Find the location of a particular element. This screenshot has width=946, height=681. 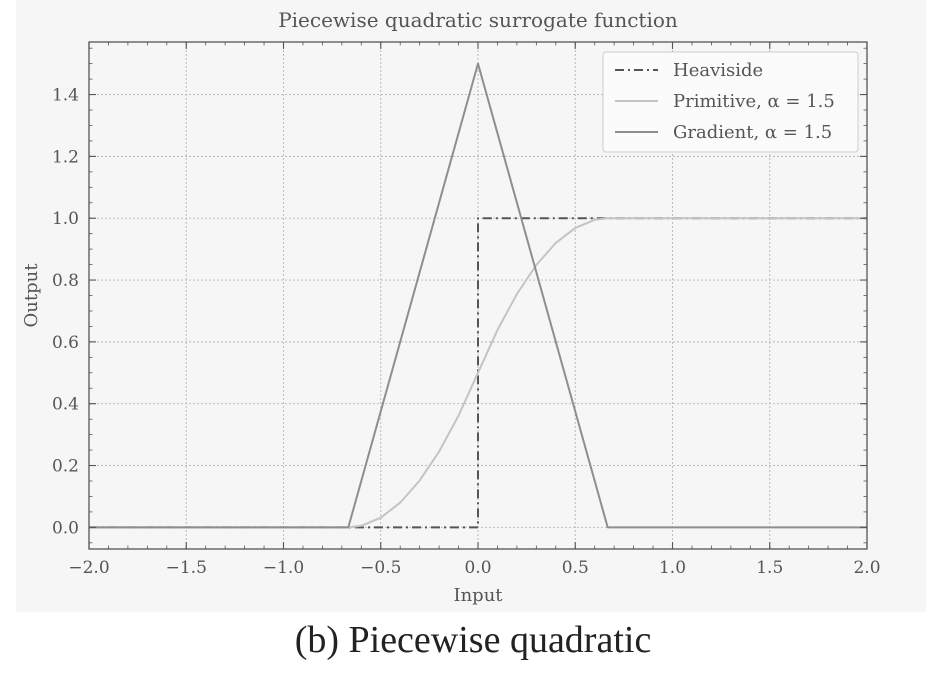

y-tick-label: 0.4 is located at coordinates (65, 405).